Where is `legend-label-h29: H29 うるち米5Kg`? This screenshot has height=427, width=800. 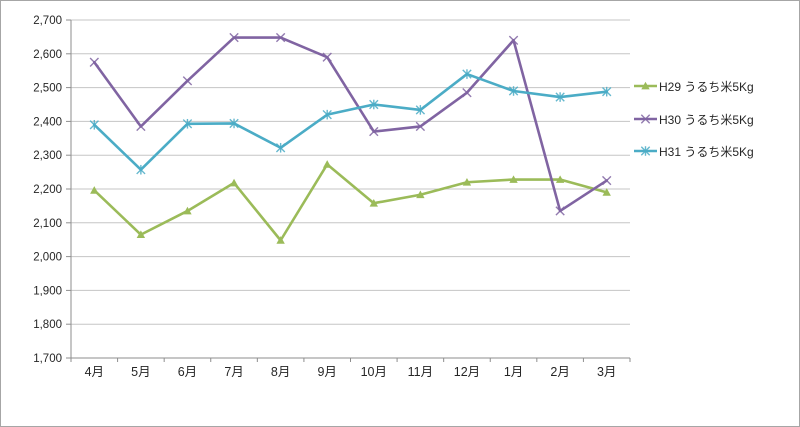
legend-label-h29: H29 うるち米5Kg is located at coordinates (706, 86).